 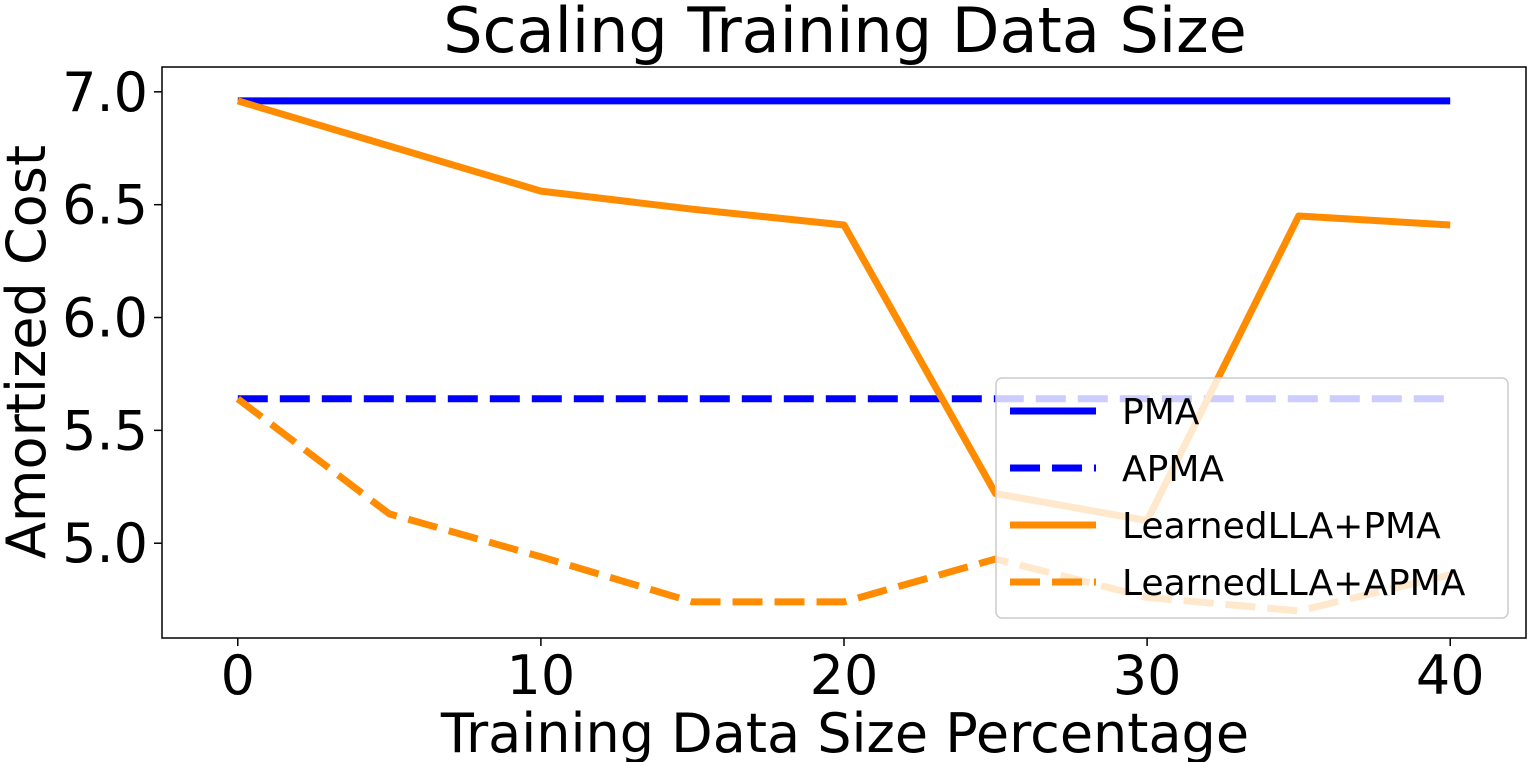 What do you see at coordinates (844, 732) in the screenshot?
I see `x-axis-label: Training Data Size Percentage` at bounding box center [844, 732].